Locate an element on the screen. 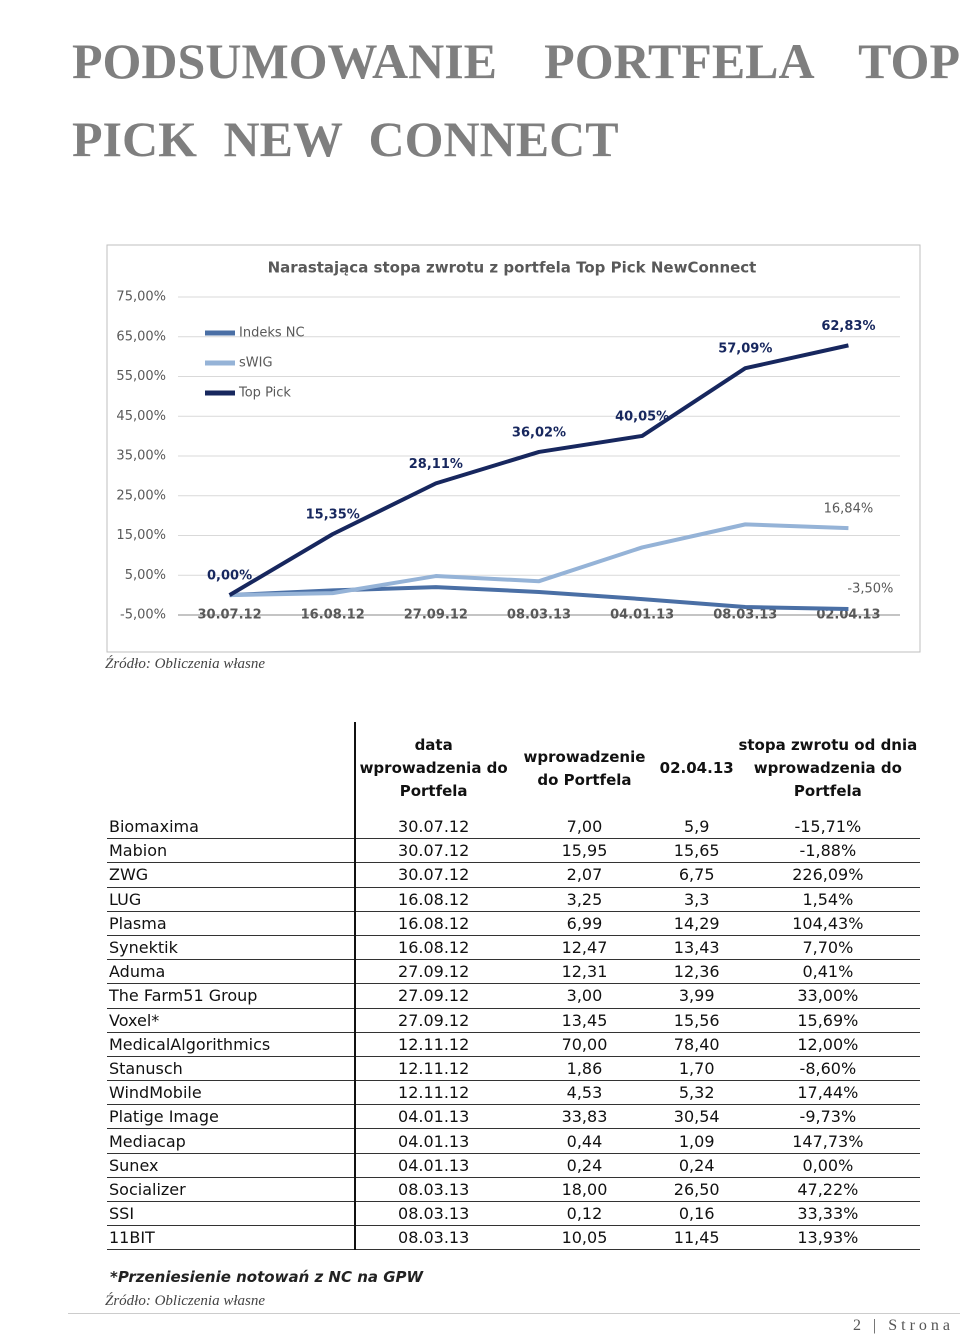  table-cell: 2,07 is located at coordinates (584, 875).